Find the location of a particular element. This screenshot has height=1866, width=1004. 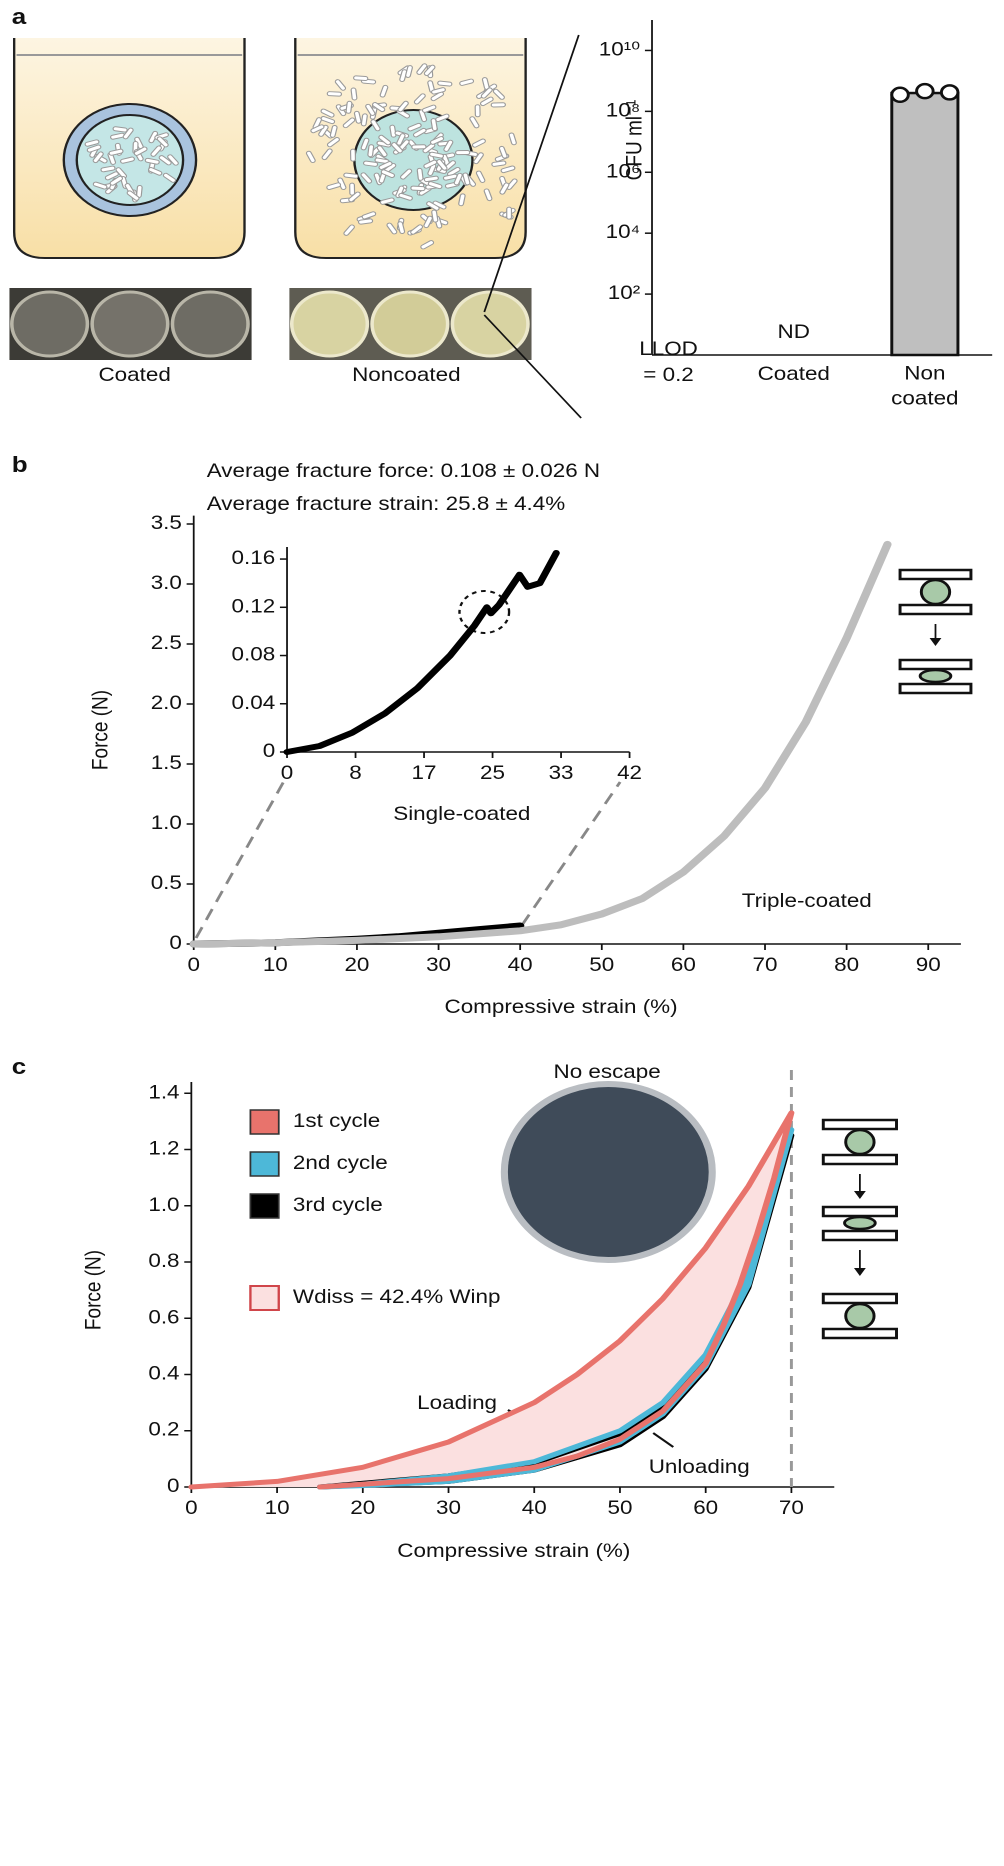

y-tick-label: 0.4 is located at coordinates (163, 1373).